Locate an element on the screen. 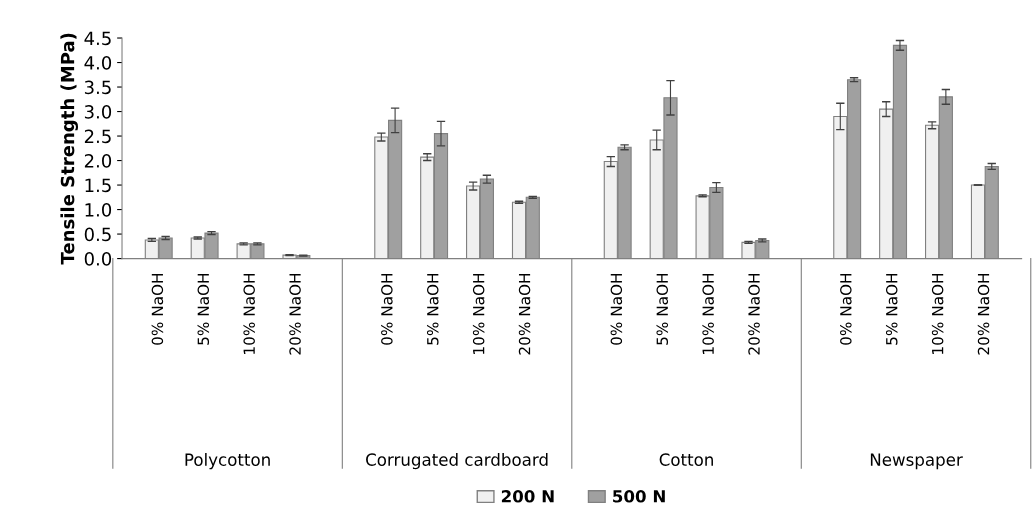 The width and height of the screenshot is (1034, 507). text: Corrugated cardboard is located at coordinates (457, 461).